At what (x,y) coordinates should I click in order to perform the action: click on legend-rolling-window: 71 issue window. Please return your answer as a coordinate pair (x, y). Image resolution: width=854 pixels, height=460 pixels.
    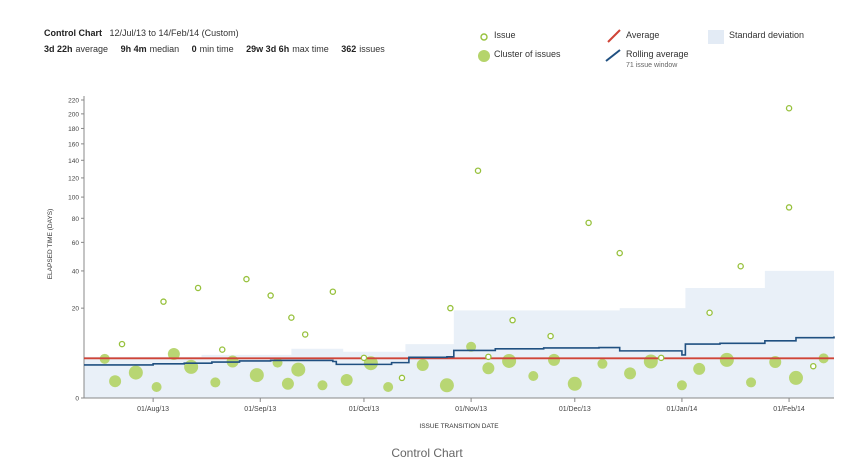
    Looking at the image, I should click on (652, 65).